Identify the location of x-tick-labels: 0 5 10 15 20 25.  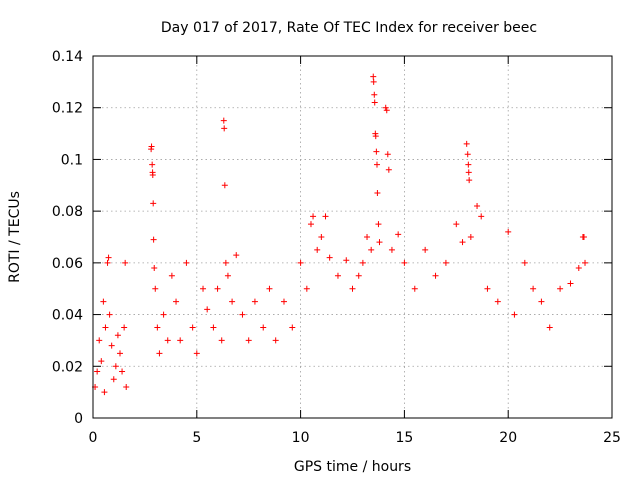
(355, 438).